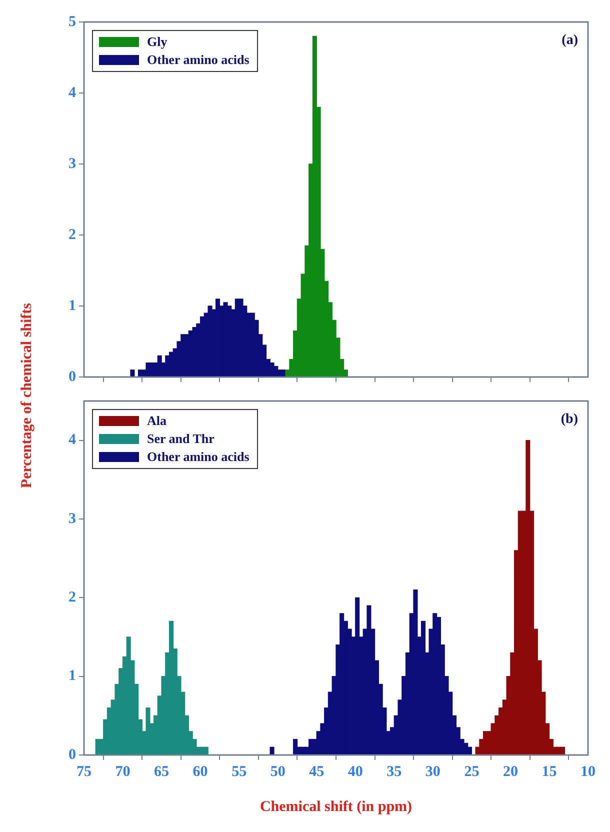 This screenshot has width=610, height=832. I want to click on x-tick-label: 40, so click(355, 772).